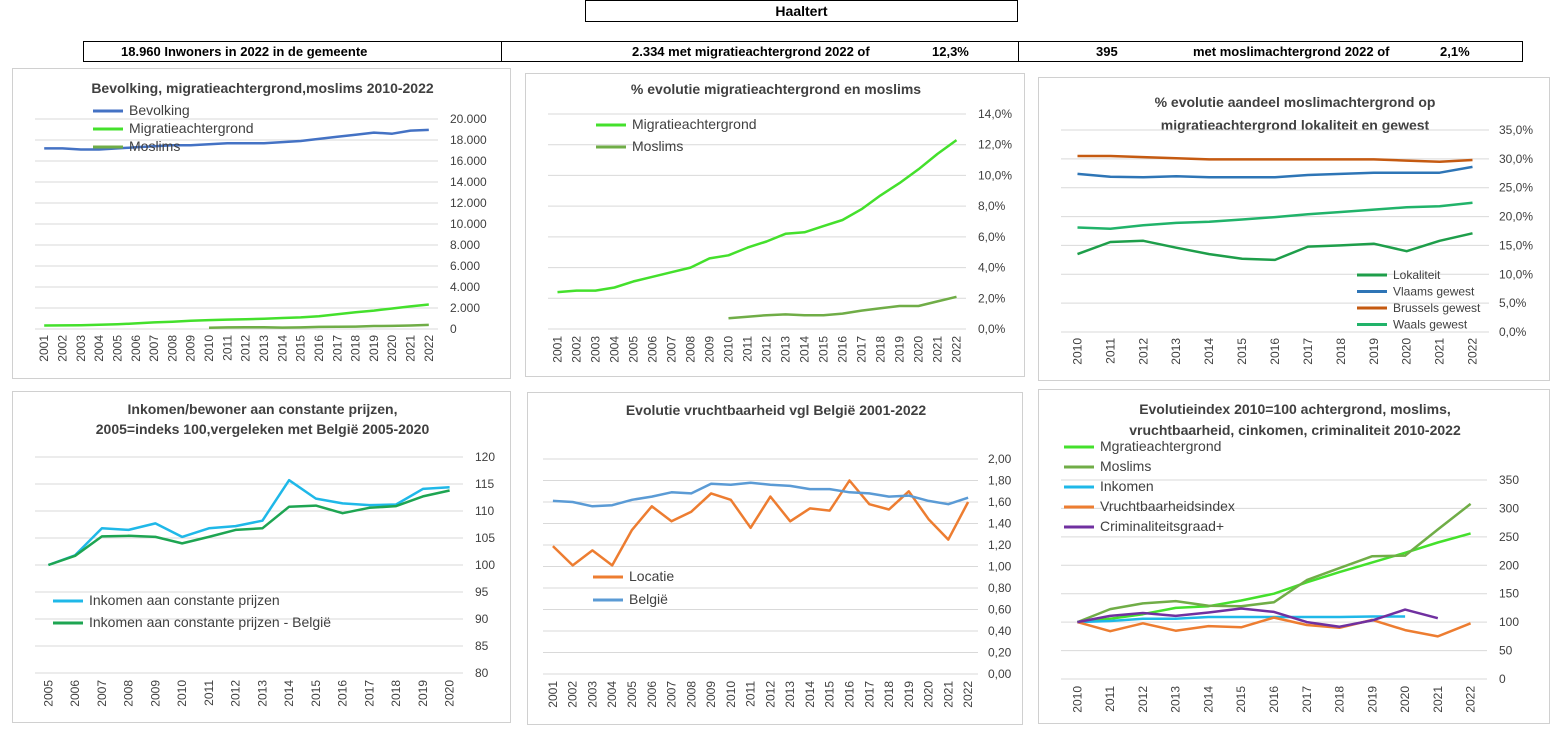  I want to click on y-tick-label: 150, so click(1509, 594).